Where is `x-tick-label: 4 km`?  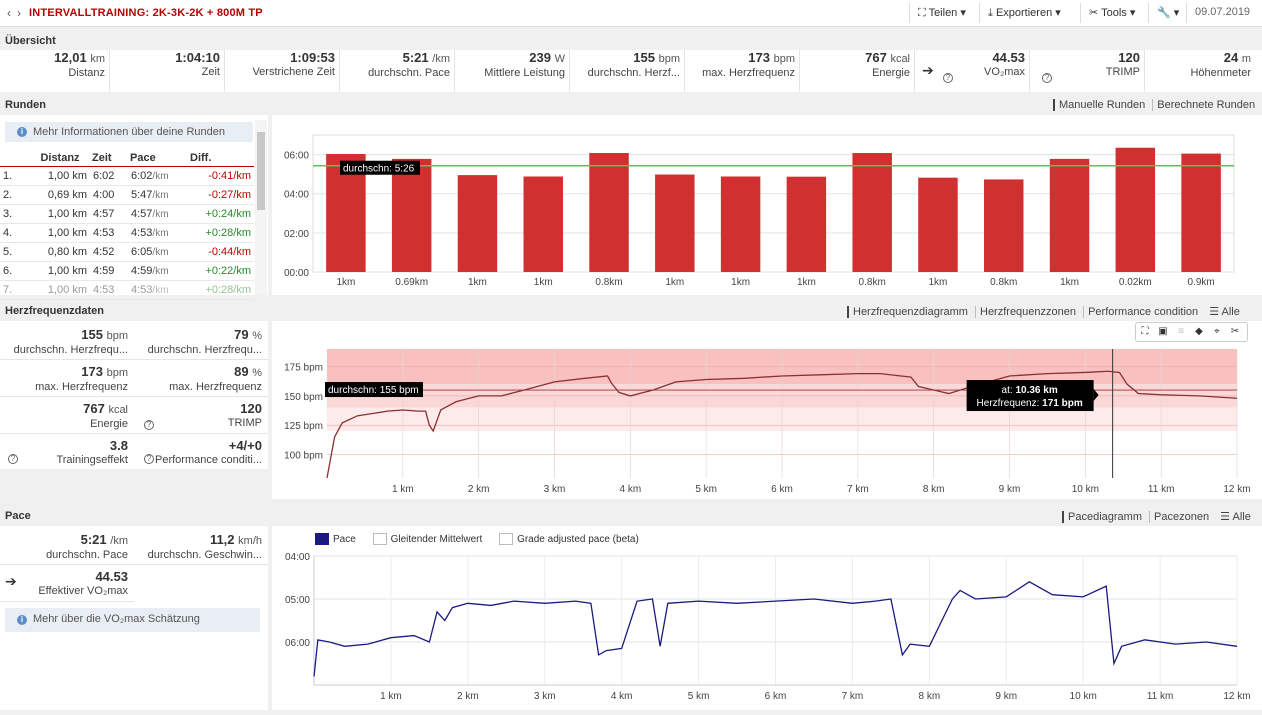 x-tick-label: 4 km is located at coordinates (622, 696).